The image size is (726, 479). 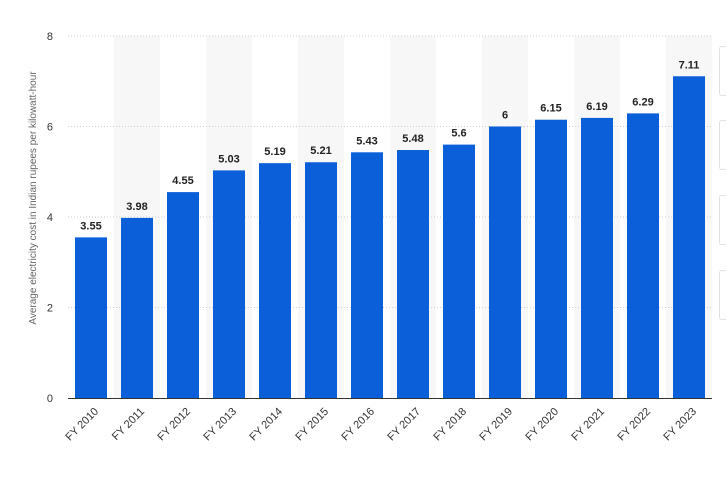 What do you see at coordinates (596, 107) in the screenshot?
I see `data-label: 6.19` at bounding box center [596, 107].